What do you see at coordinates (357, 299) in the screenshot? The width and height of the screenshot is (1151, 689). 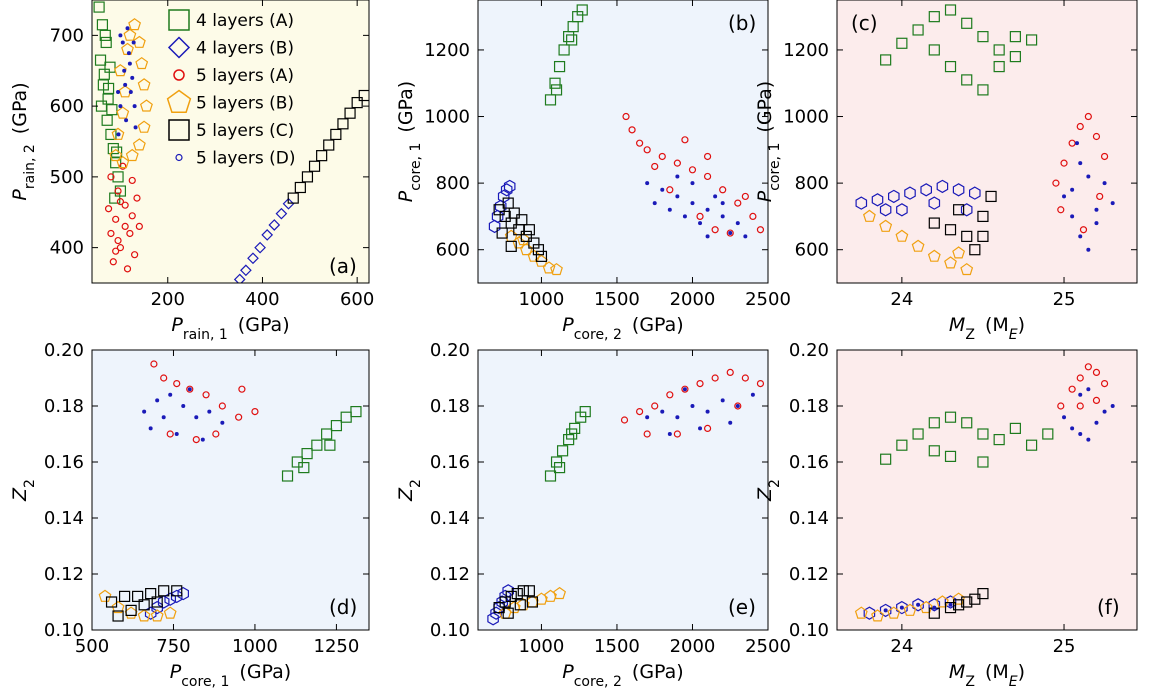 I see `x-tick-label: 600` at bounding box center [357, 299].